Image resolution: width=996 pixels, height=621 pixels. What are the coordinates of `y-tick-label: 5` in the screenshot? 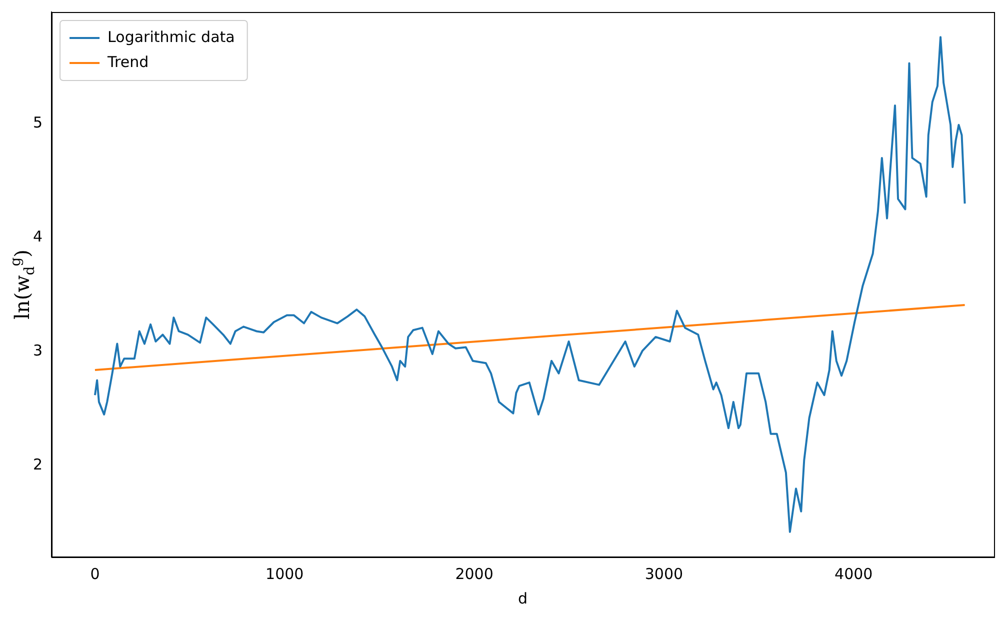 It's located at (37, 123).